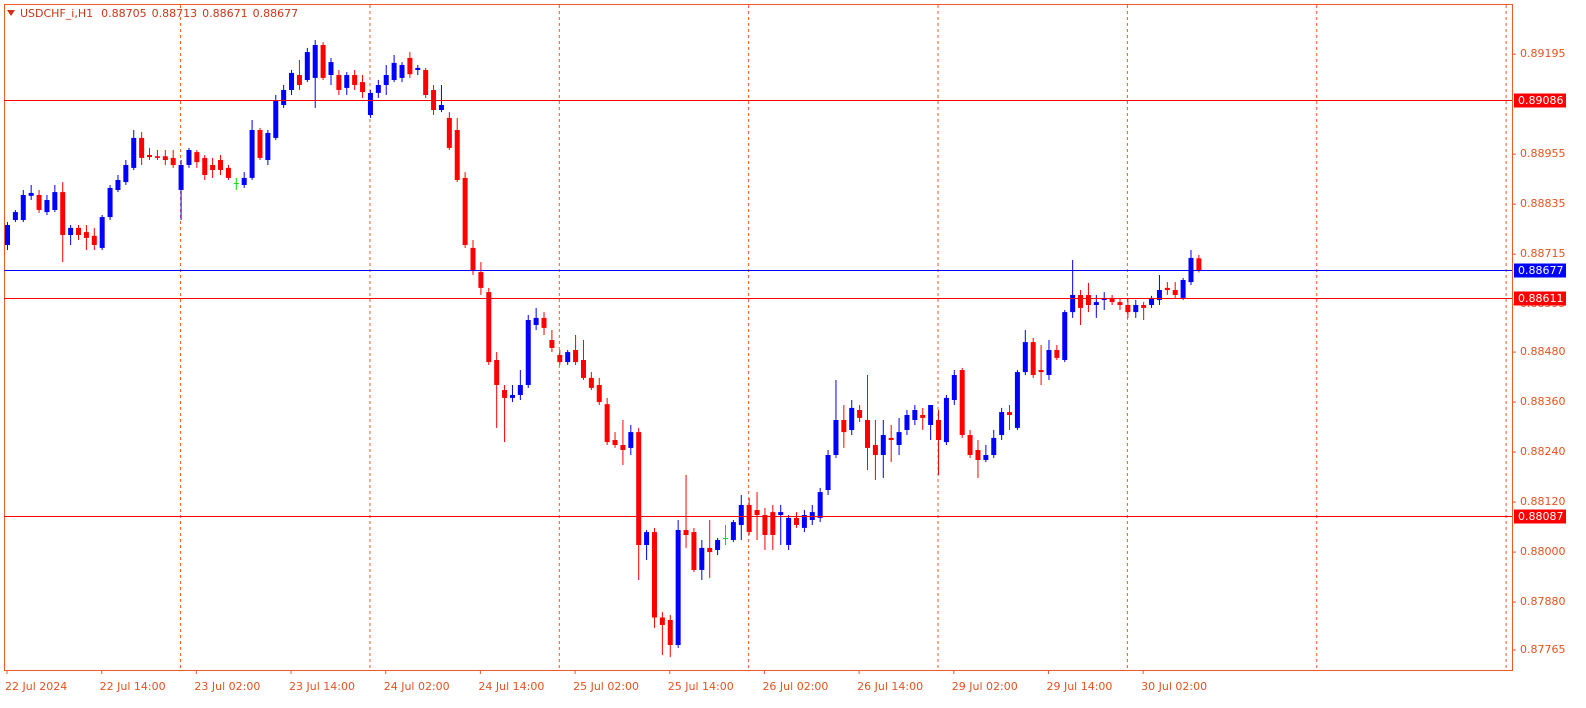 Image resolution: width=1586 pixels, height=708 pixels. Describe the element at coordinates (701, 686) in the screenshot. I see `x-tick-label: 25 Jul 14:00` at that location.